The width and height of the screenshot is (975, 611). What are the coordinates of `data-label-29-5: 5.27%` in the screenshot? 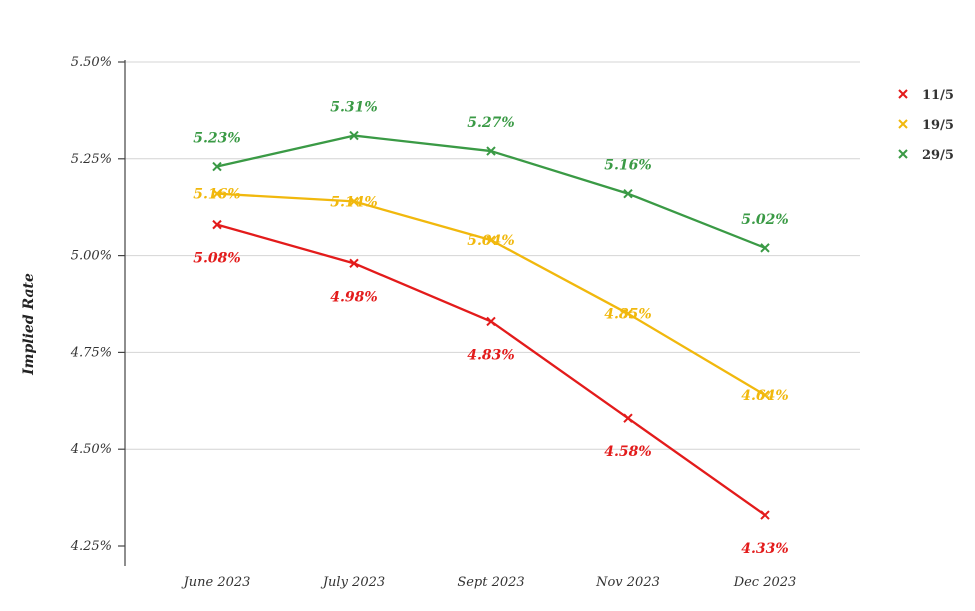 It's located at (490, 123).